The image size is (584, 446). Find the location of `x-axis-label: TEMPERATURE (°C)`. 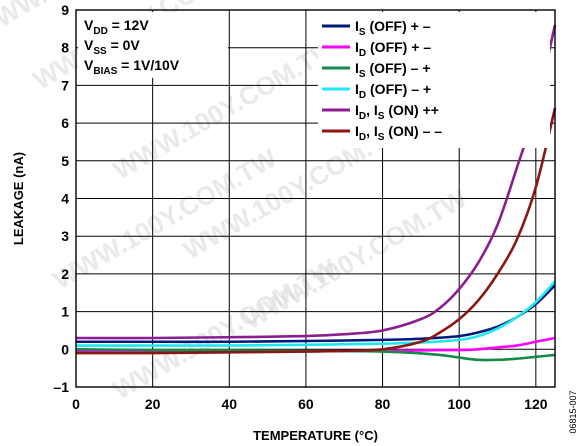

x-axis-label: TEMPERATURE (°C) is located at coordinates (315, 435).